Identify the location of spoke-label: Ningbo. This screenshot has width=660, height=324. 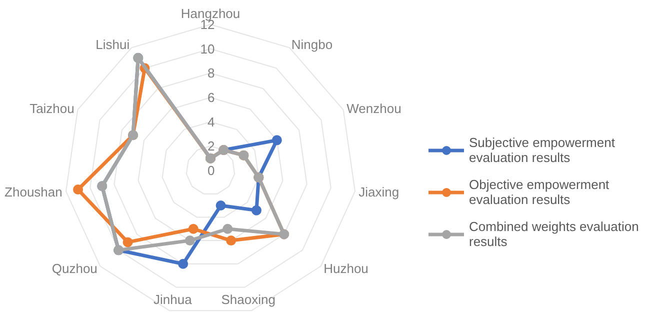
(312, 44).